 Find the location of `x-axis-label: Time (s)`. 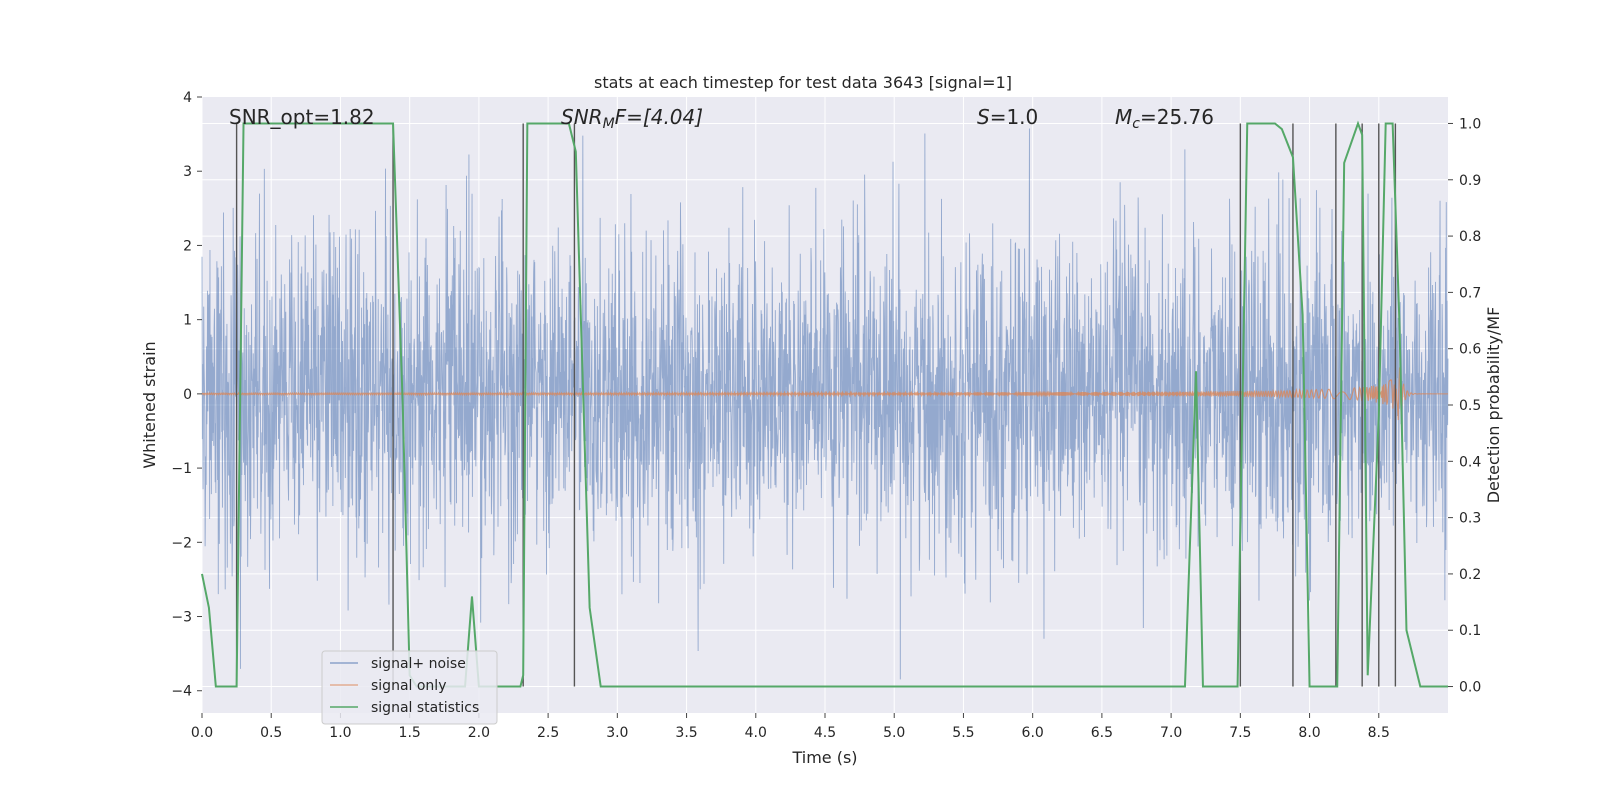

x-axis-label: Time (s) is located at coordinates (824, 757).